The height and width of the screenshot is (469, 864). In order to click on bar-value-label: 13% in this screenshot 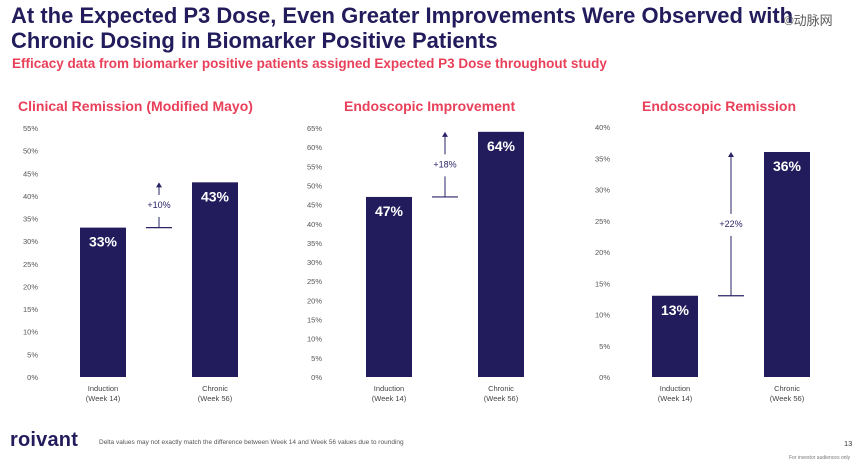, I will do `click(675, 310)`.